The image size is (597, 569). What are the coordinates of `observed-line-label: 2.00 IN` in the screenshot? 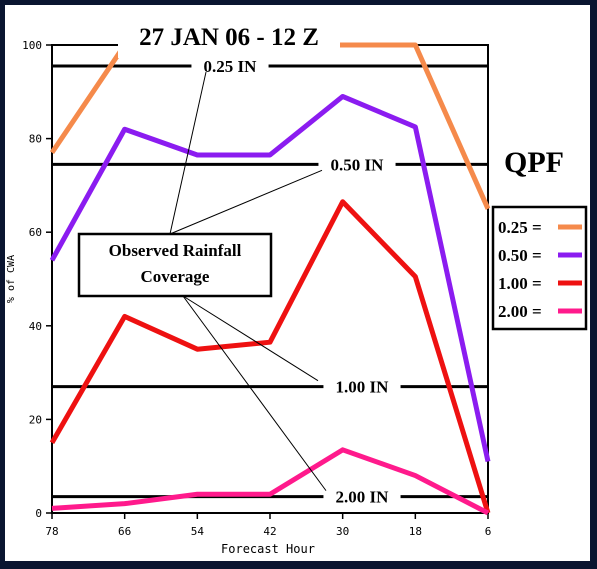 It's located at (363, 497).